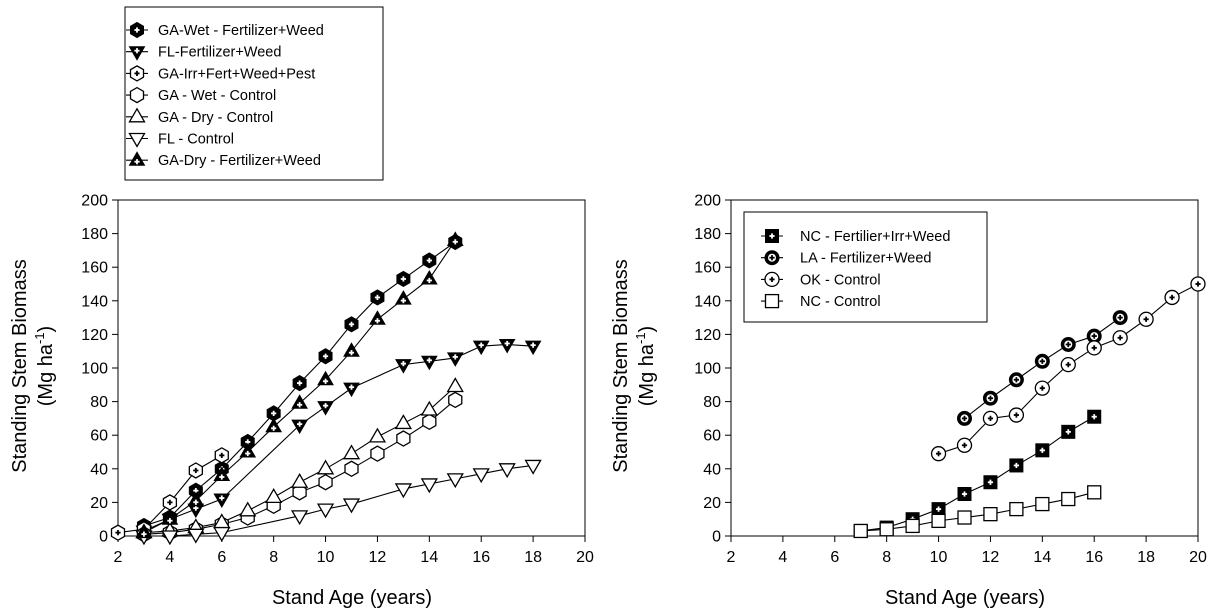  What do you see at coordinates (1198, 557) in the screenshot?
I see `right-x-tick-label: 20` at bounding box center [1198, 557].